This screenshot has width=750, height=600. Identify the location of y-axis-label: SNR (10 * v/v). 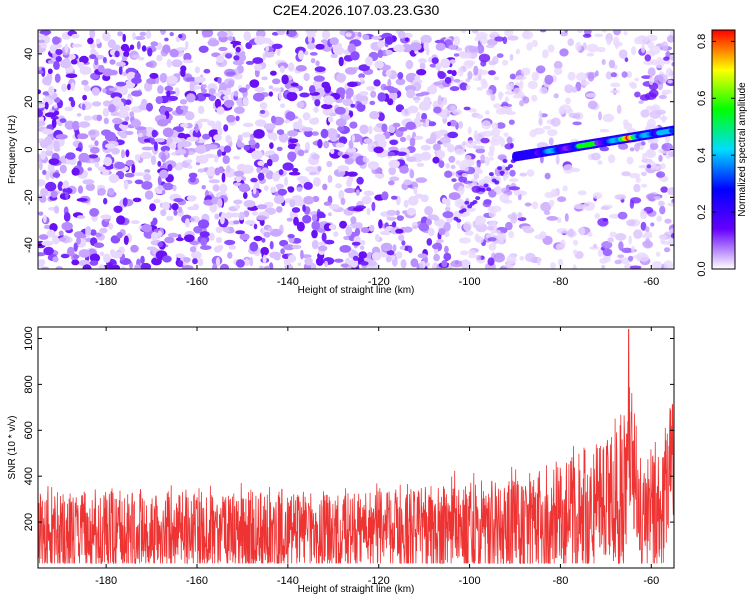
(12, 448).